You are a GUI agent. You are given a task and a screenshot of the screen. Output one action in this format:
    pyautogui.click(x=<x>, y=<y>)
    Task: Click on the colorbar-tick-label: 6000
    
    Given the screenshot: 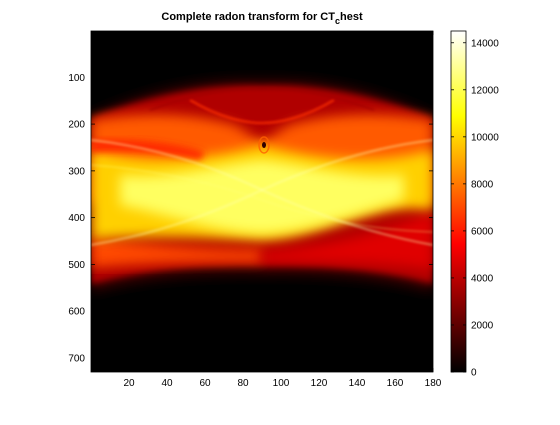 What is the action you would take?
    pyautogui.click(x=482, y=231)
    